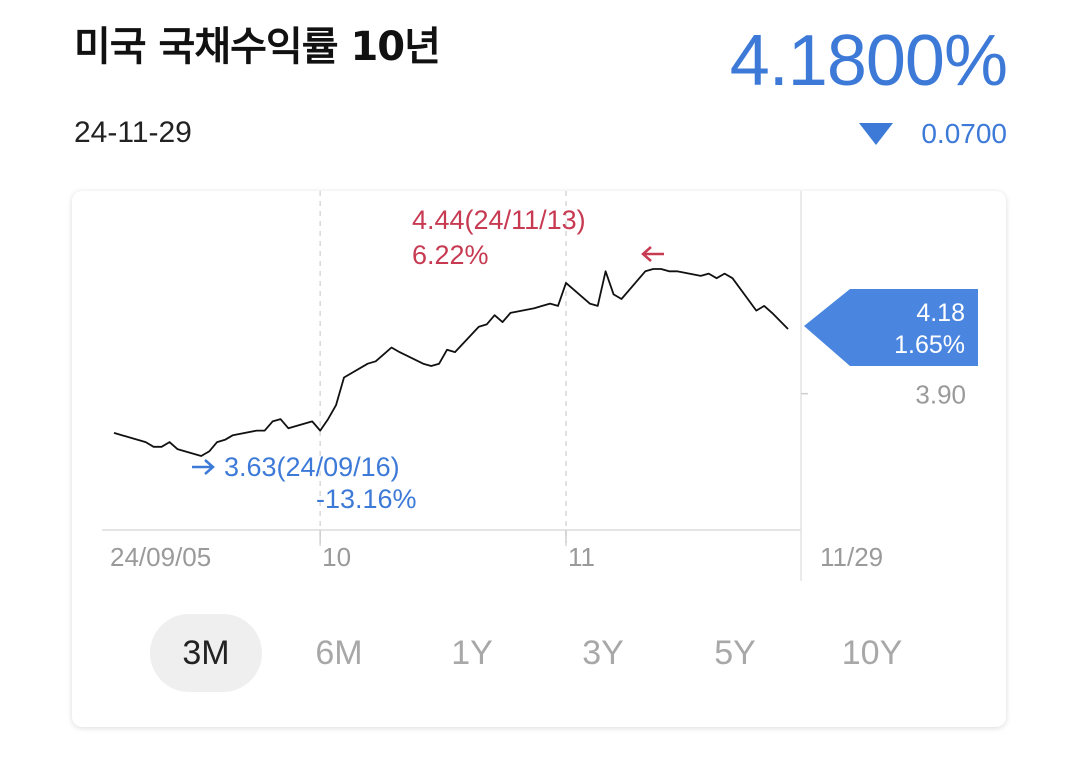 The width and height of the screenshot is (1079, 763). What do you see at coordinates (472, 653) in the screenshot?
I see `tab-1y: 1Y` at bounding box center [472, 653].